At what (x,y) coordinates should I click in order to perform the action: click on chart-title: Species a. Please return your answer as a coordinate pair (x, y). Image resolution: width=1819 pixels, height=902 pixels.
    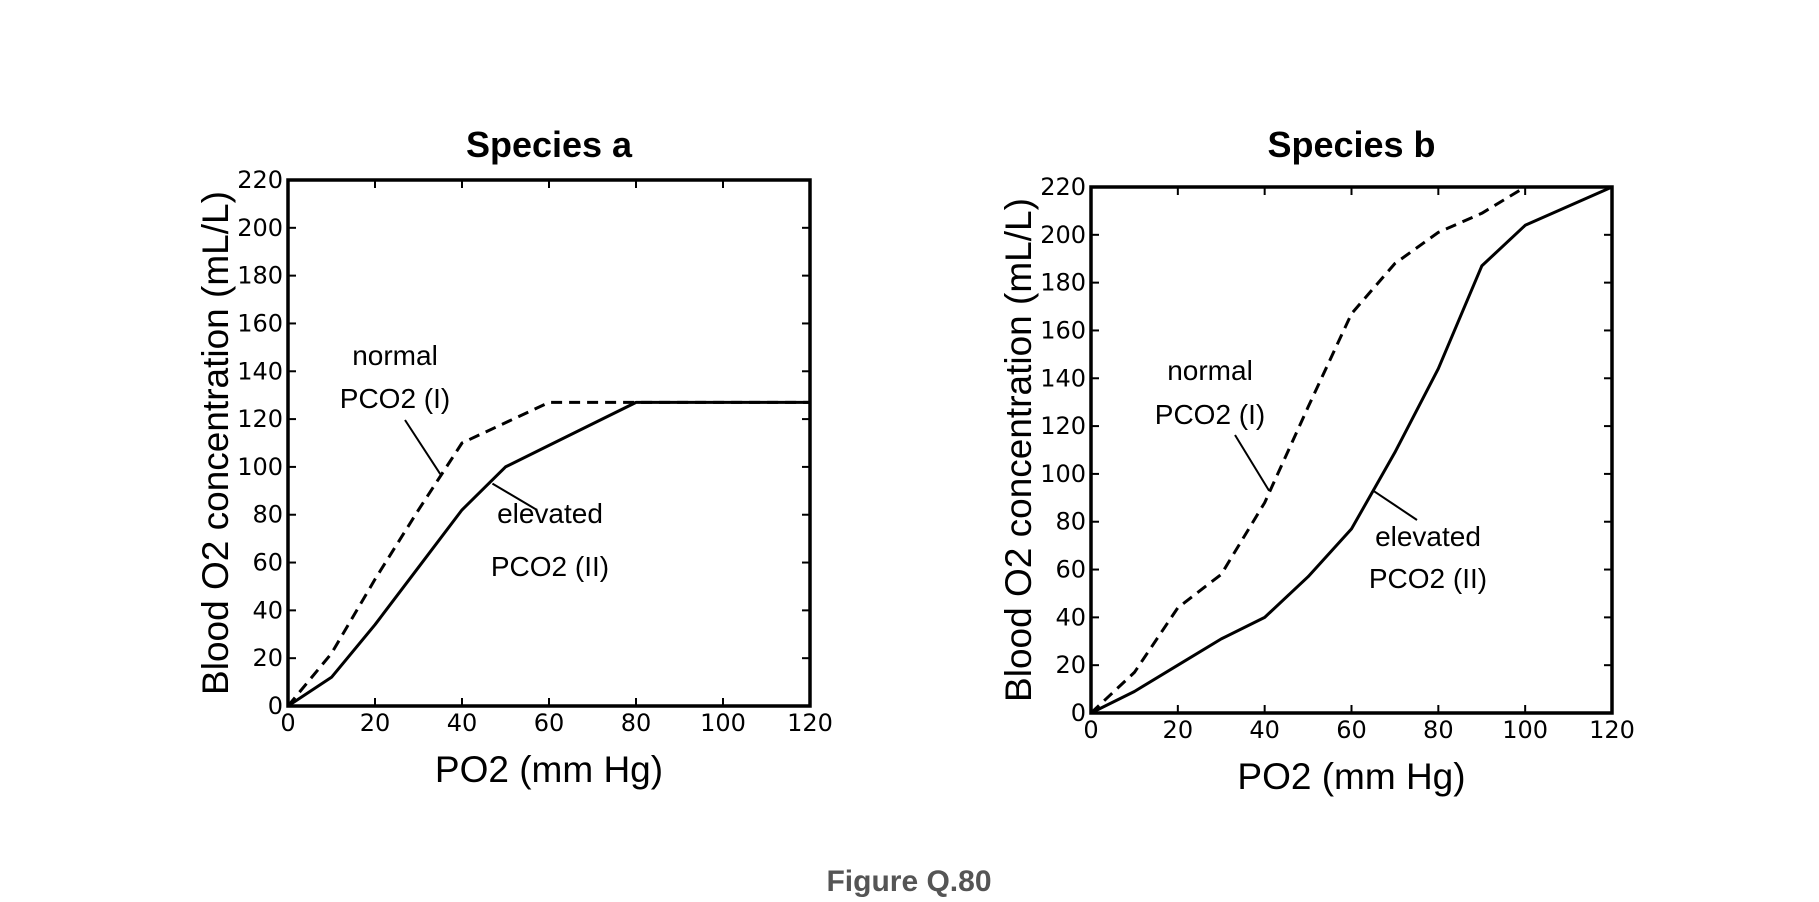
    Looking at the image, I should click on (549, 144).